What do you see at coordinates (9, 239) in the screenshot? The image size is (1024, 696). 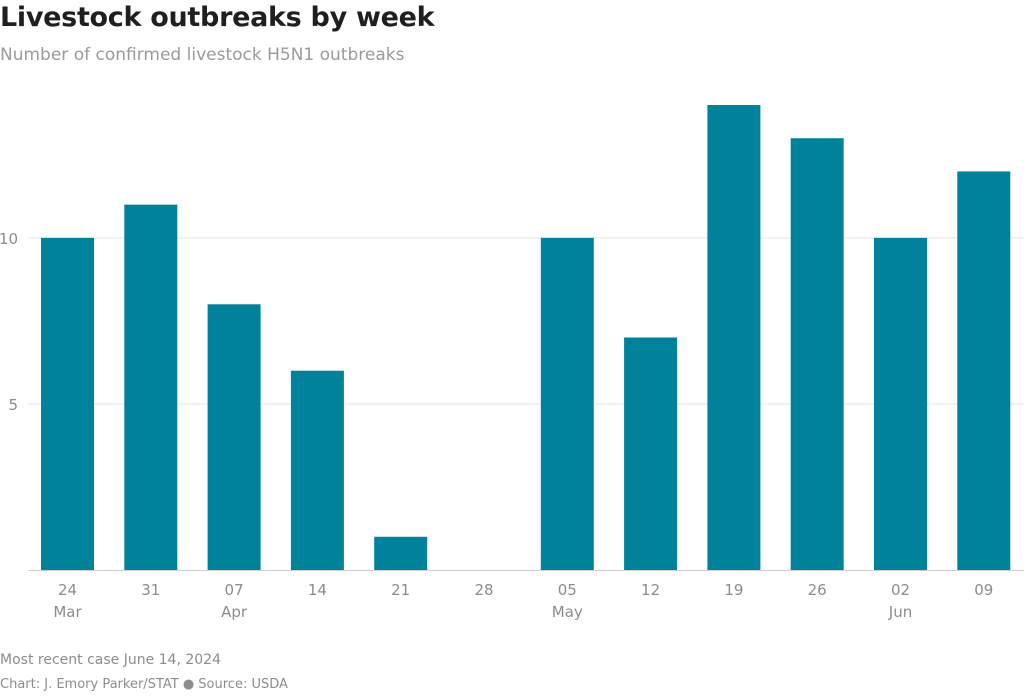 I see `y-tick-label: 10` at bounding box center [9, 239].